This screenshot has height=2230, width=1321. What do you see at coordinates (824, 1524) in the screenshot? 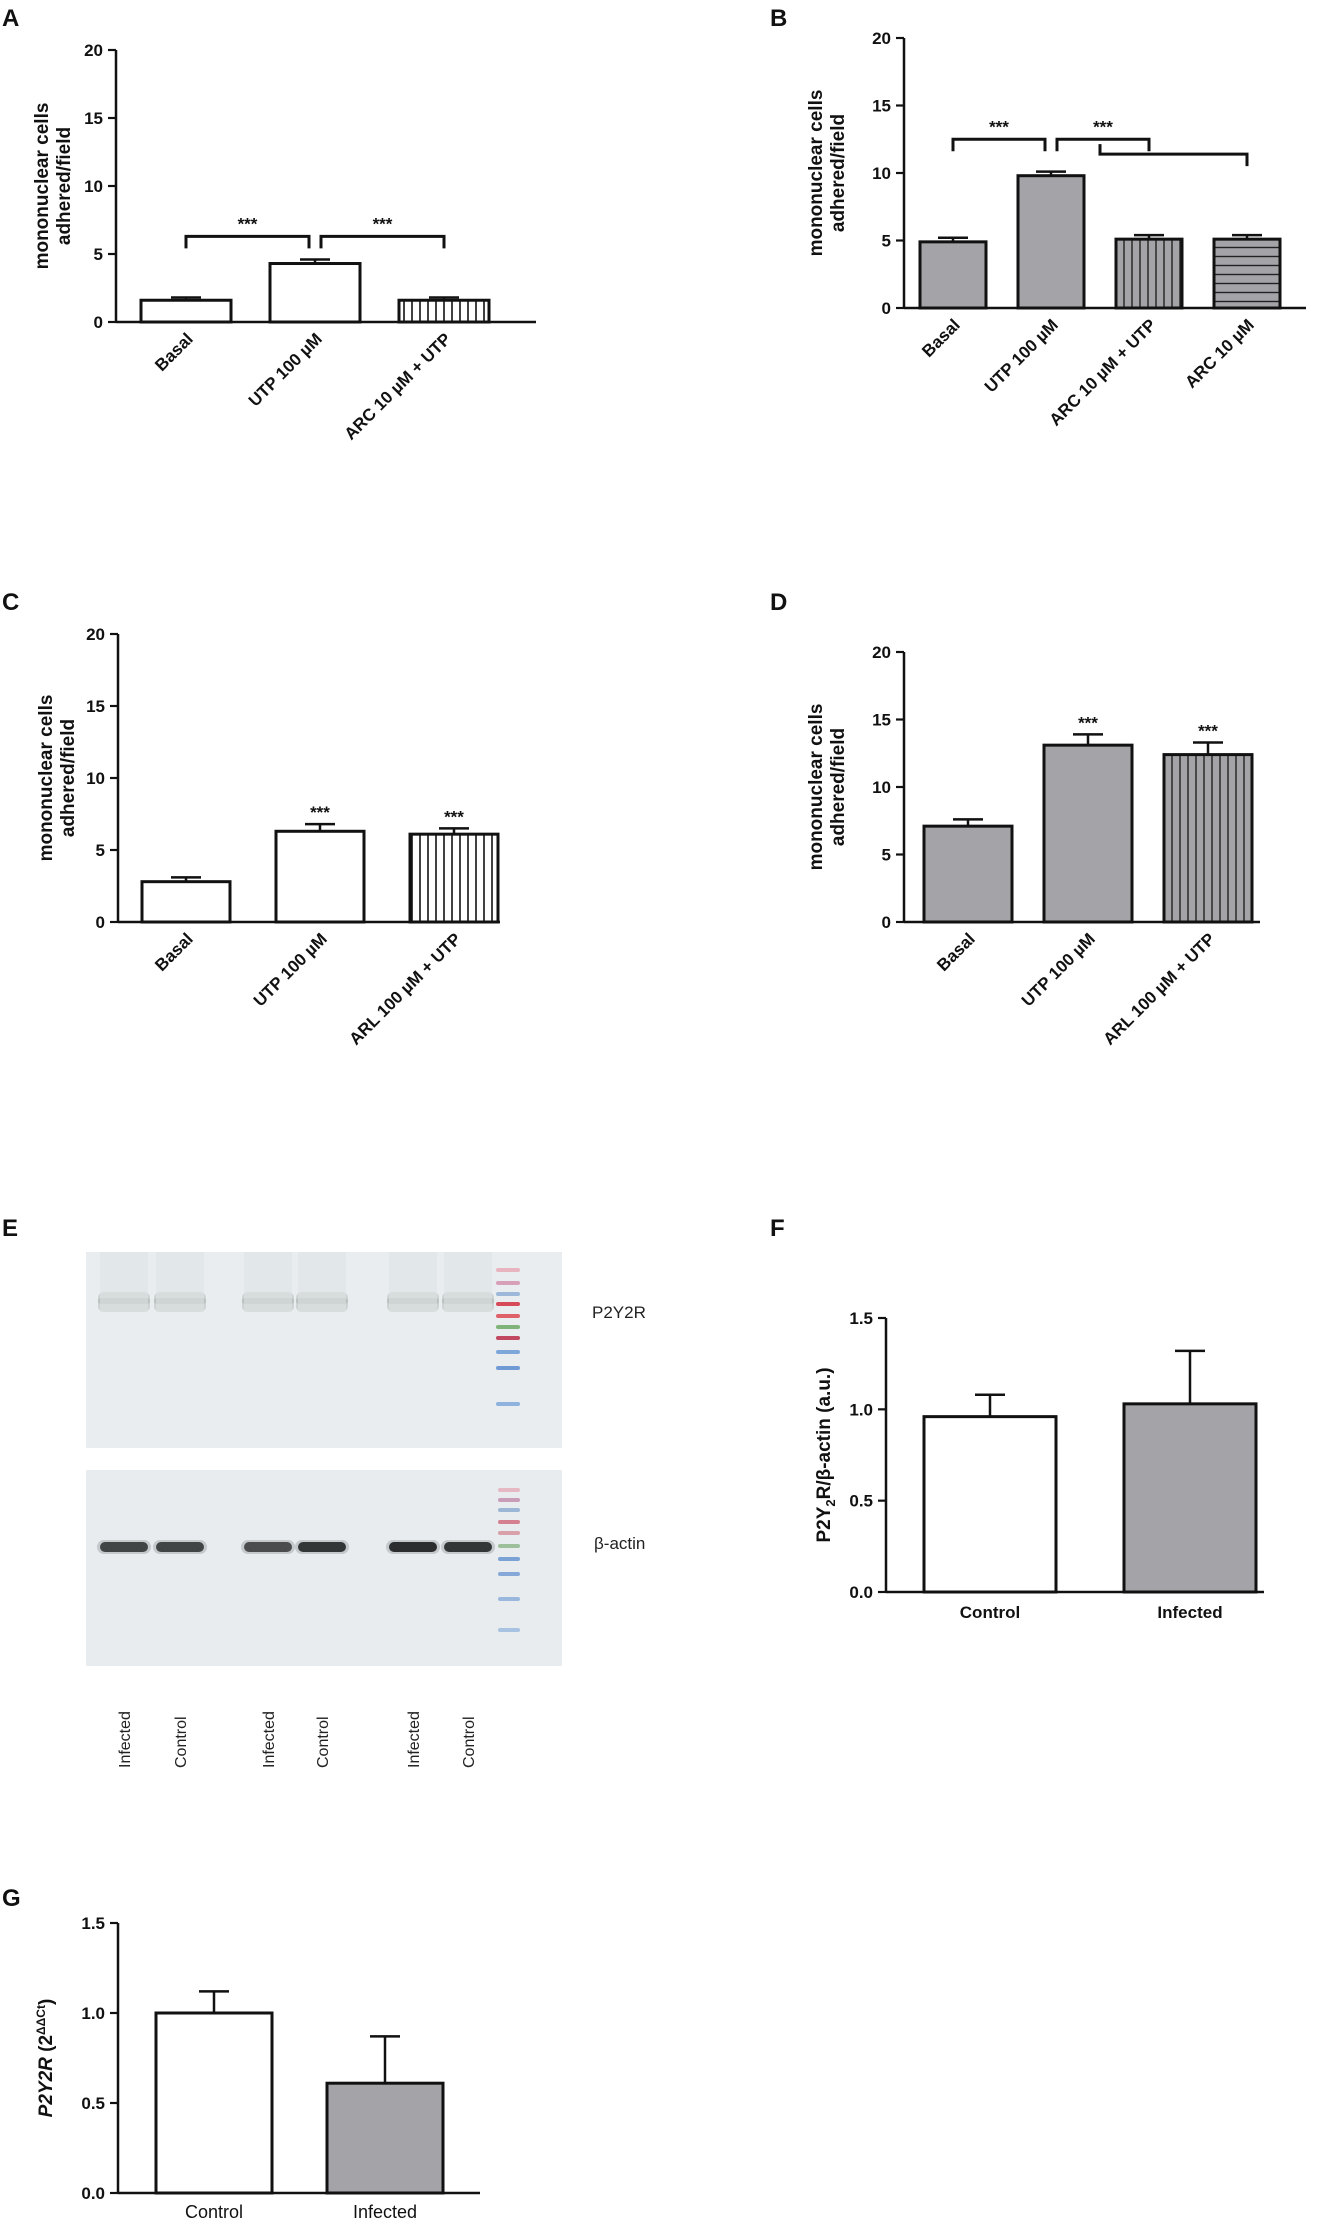
I see `y-axis-label-part: P2Y` at bounding box center [824, 1524].